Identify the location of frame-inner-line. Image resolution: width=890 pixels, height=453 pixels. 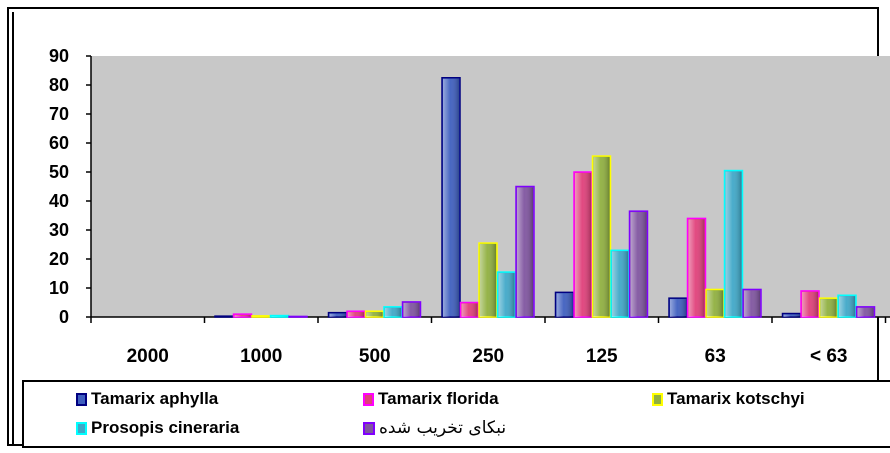
(13, 228).